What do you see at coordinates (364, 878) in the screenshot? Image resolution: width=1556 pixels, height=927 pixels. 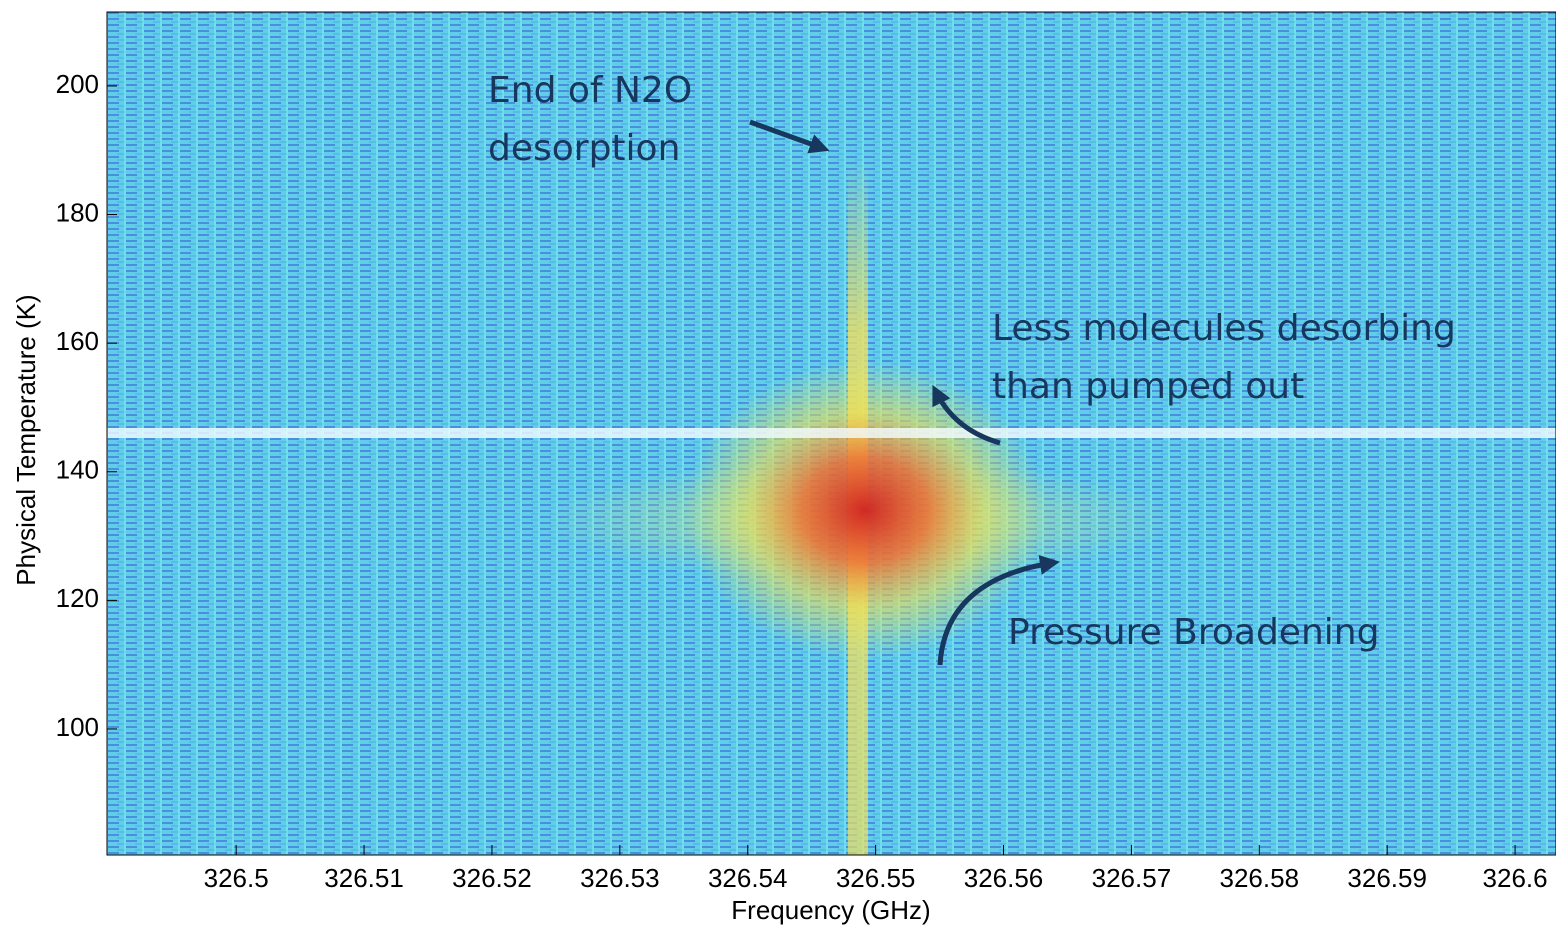 I see `x-tick-label: 326.51` at bounding box center [364, 878].